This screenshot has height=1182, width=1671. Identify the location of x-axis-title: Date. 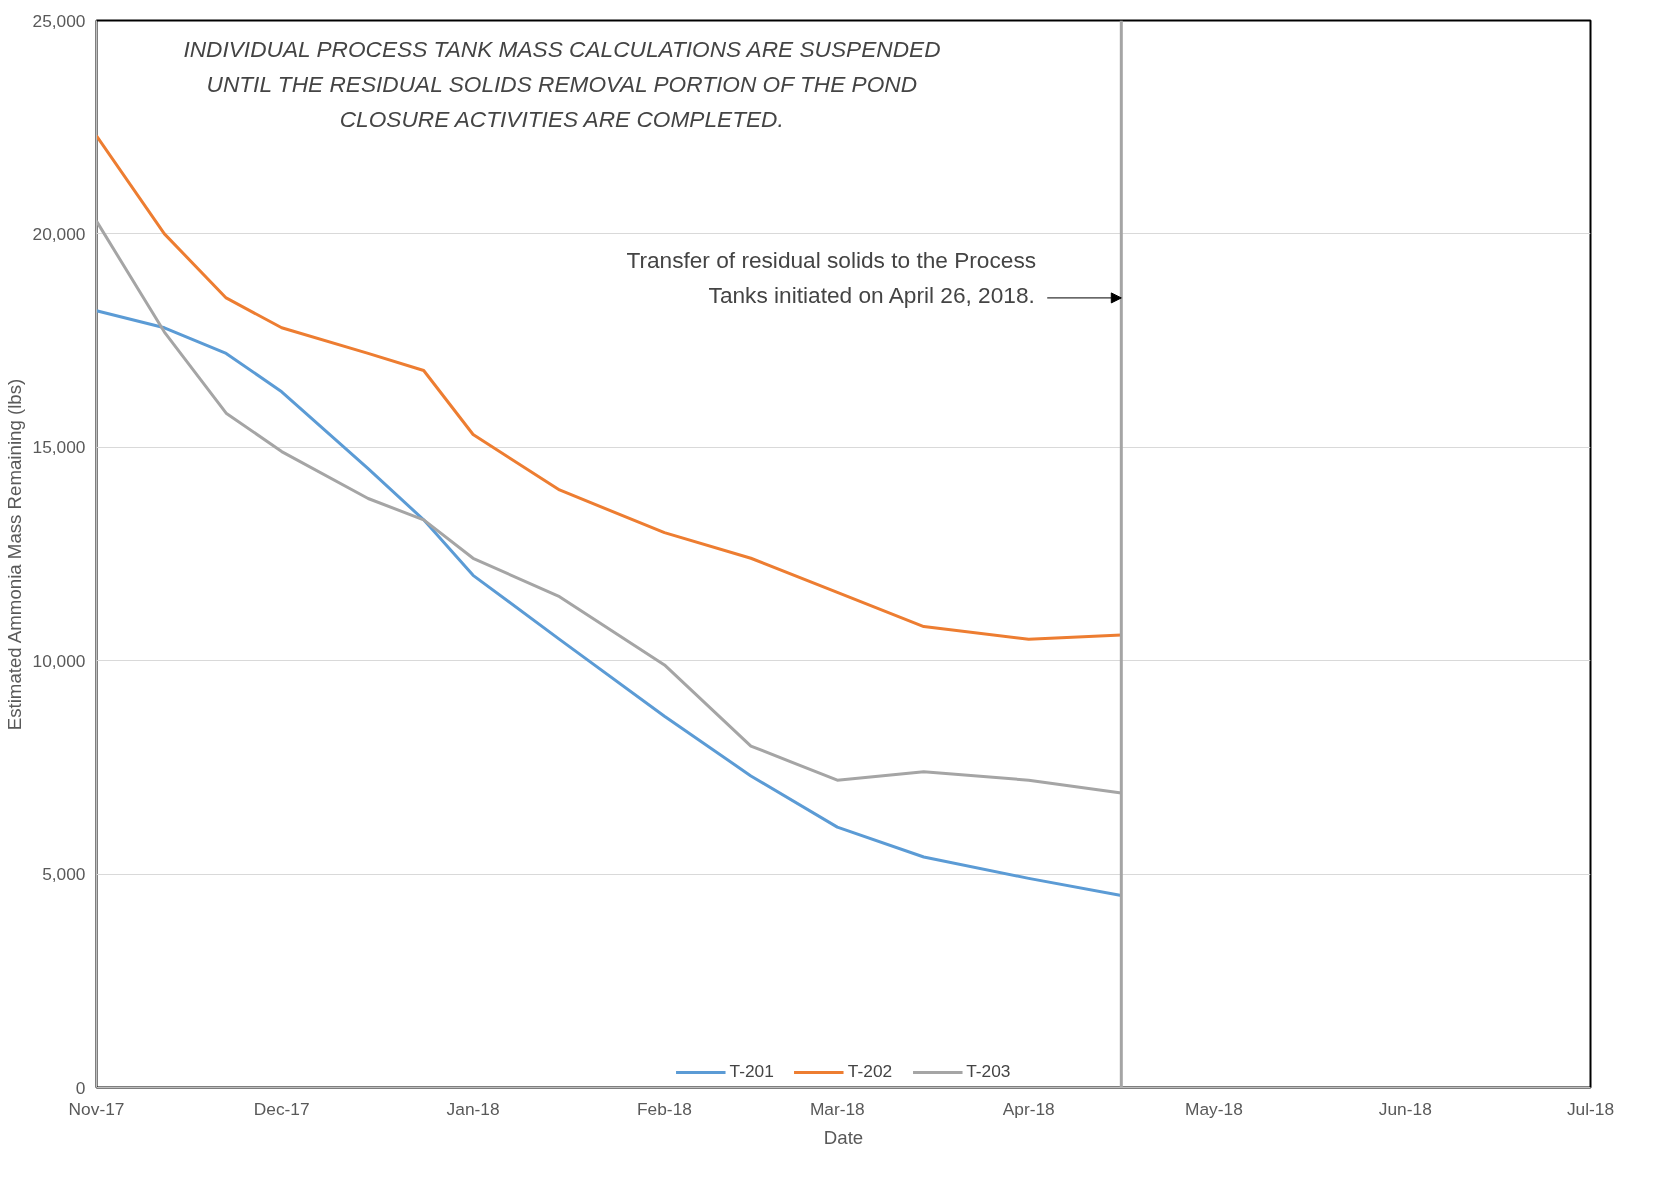
(843, 1137).